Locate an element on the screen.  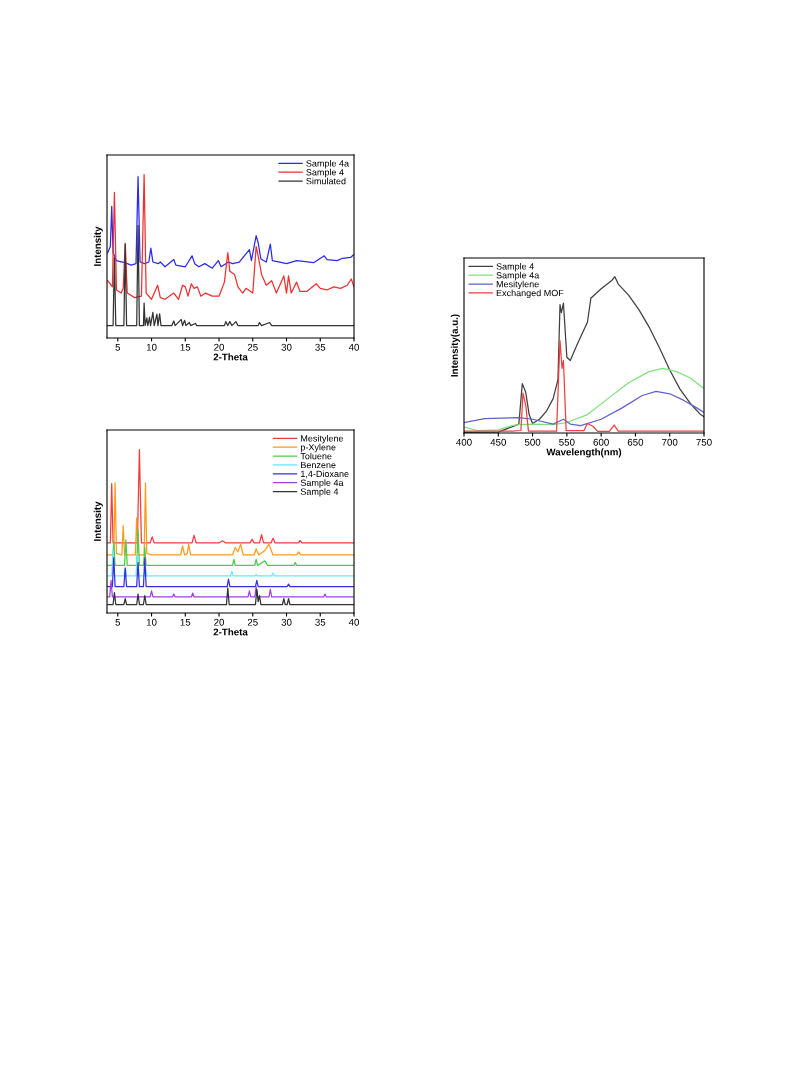
x-tick-label: 550 is located at coordinates (567, 442).